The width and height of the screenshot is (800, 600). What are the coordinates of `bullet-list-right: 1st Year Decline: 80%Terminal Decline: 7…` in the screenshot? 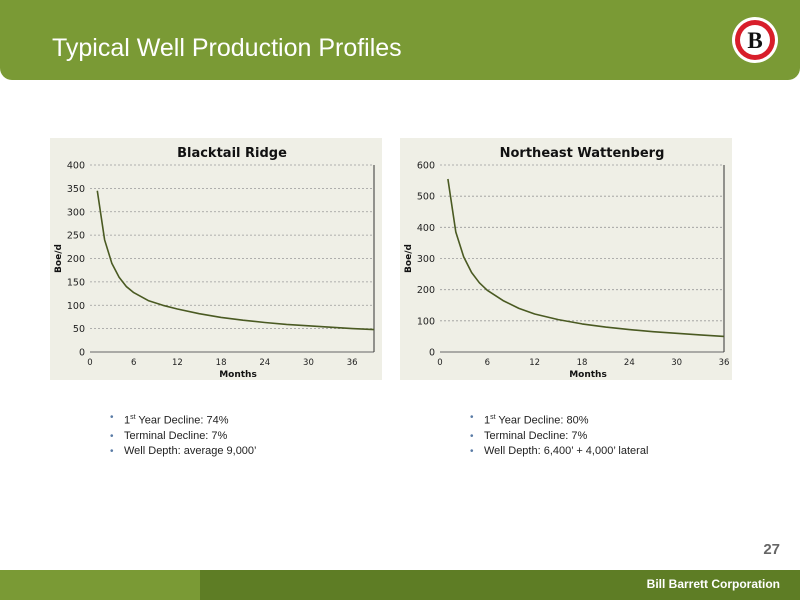 It's located at (558, 434).